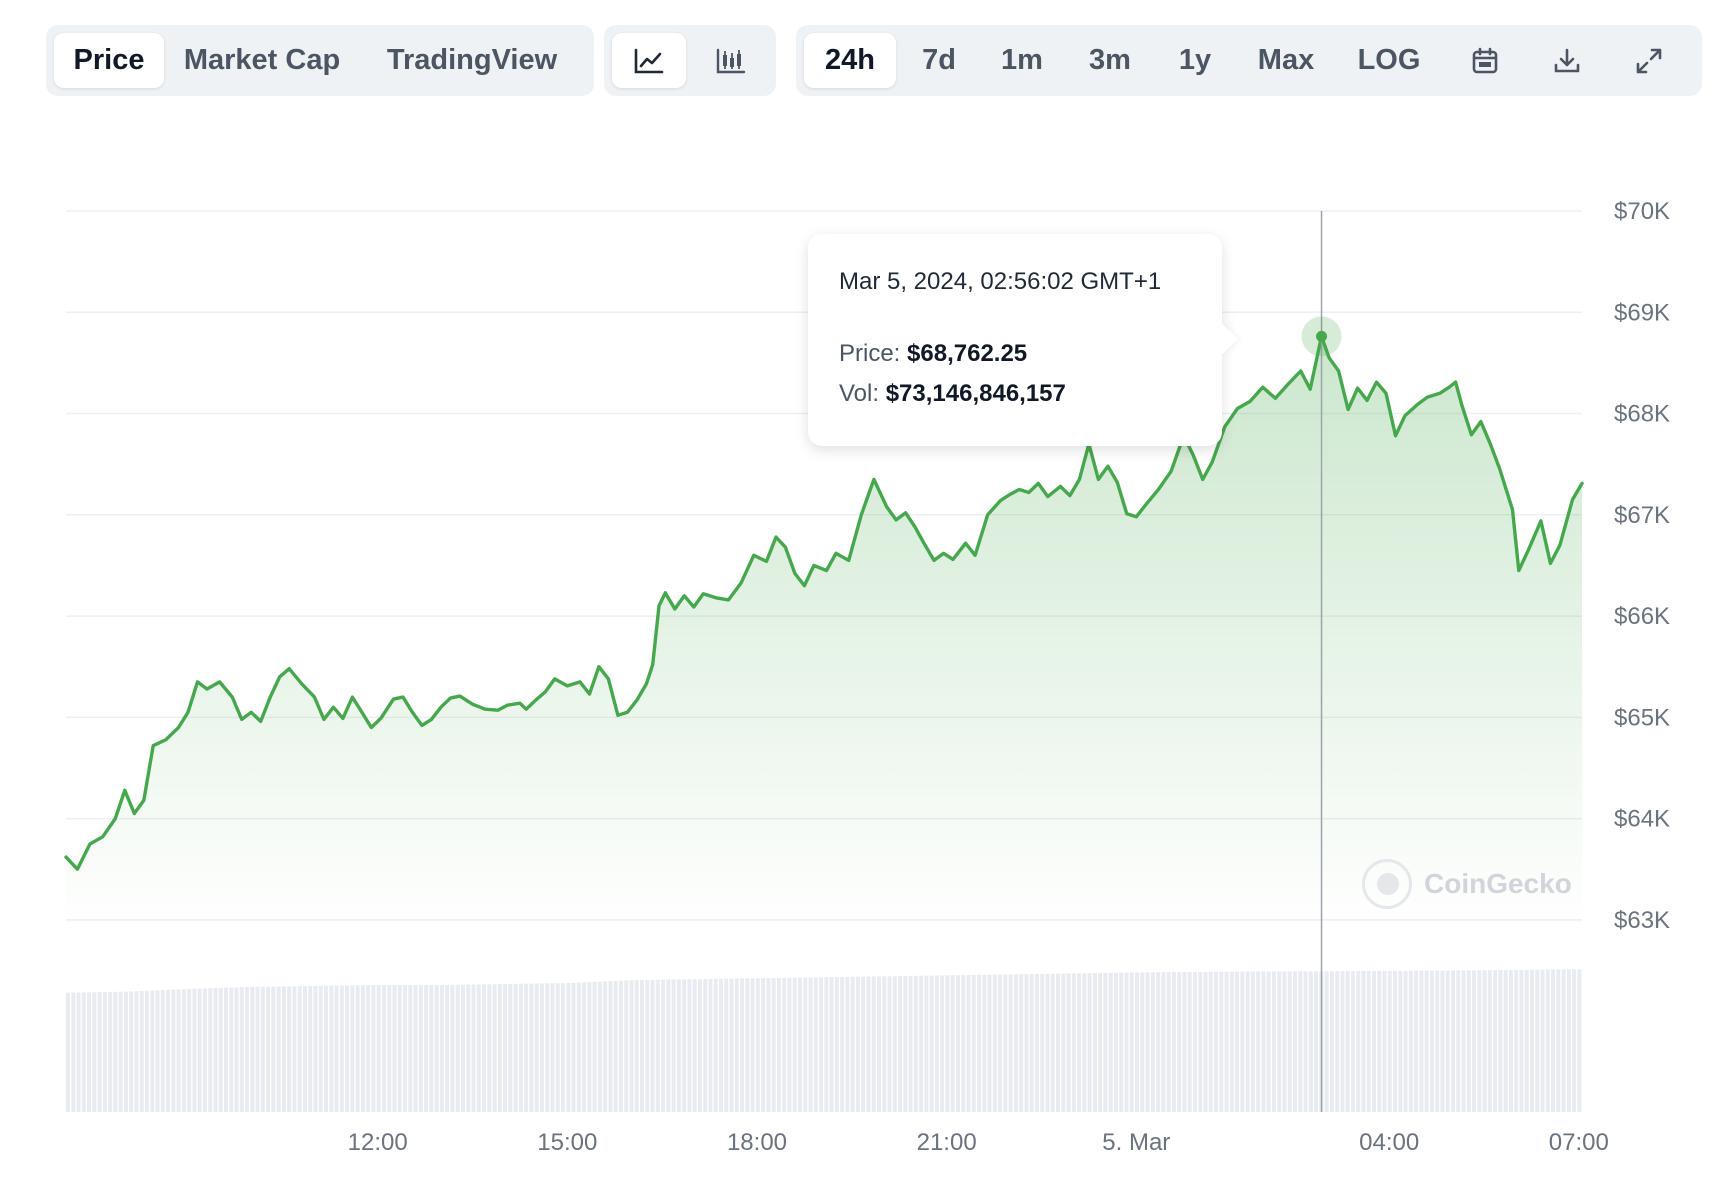  What do you see at coordinates (1642, 819) in the screenshot?
I see `y-tick-label: $64K` at bounding box center [1642, 819].